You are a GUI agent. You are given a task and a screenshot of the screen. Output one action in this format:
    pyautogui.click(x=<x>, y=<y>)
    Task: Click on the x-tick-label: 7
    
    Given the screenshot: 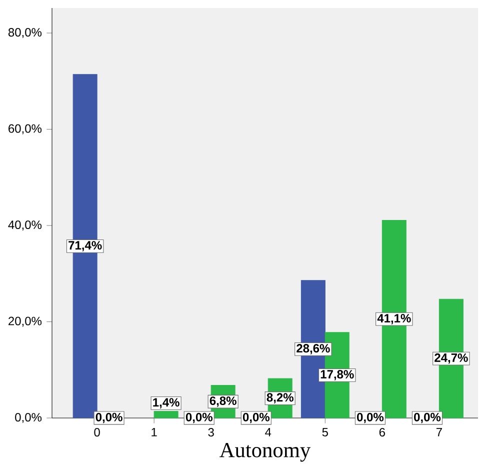 What is the action you would take?
    pyautogui.click(x=439, y=432)
    